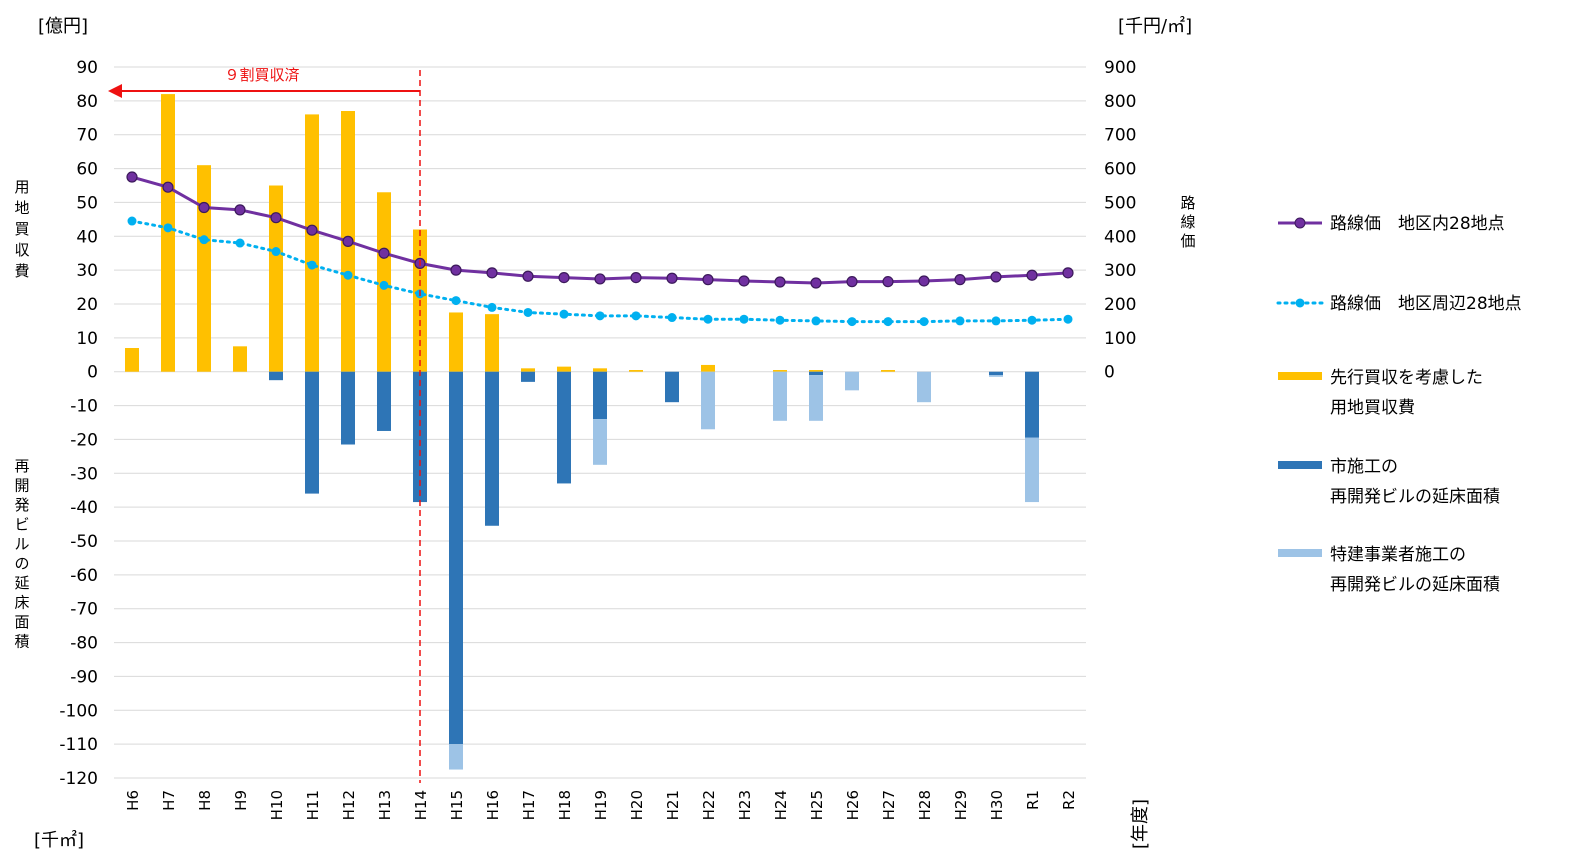 This screenshot has height=857, width=1594. I want to click on right-axis-ticks: 900 800 700 600 500 400 300 200 100 0, so click(1120, 220).